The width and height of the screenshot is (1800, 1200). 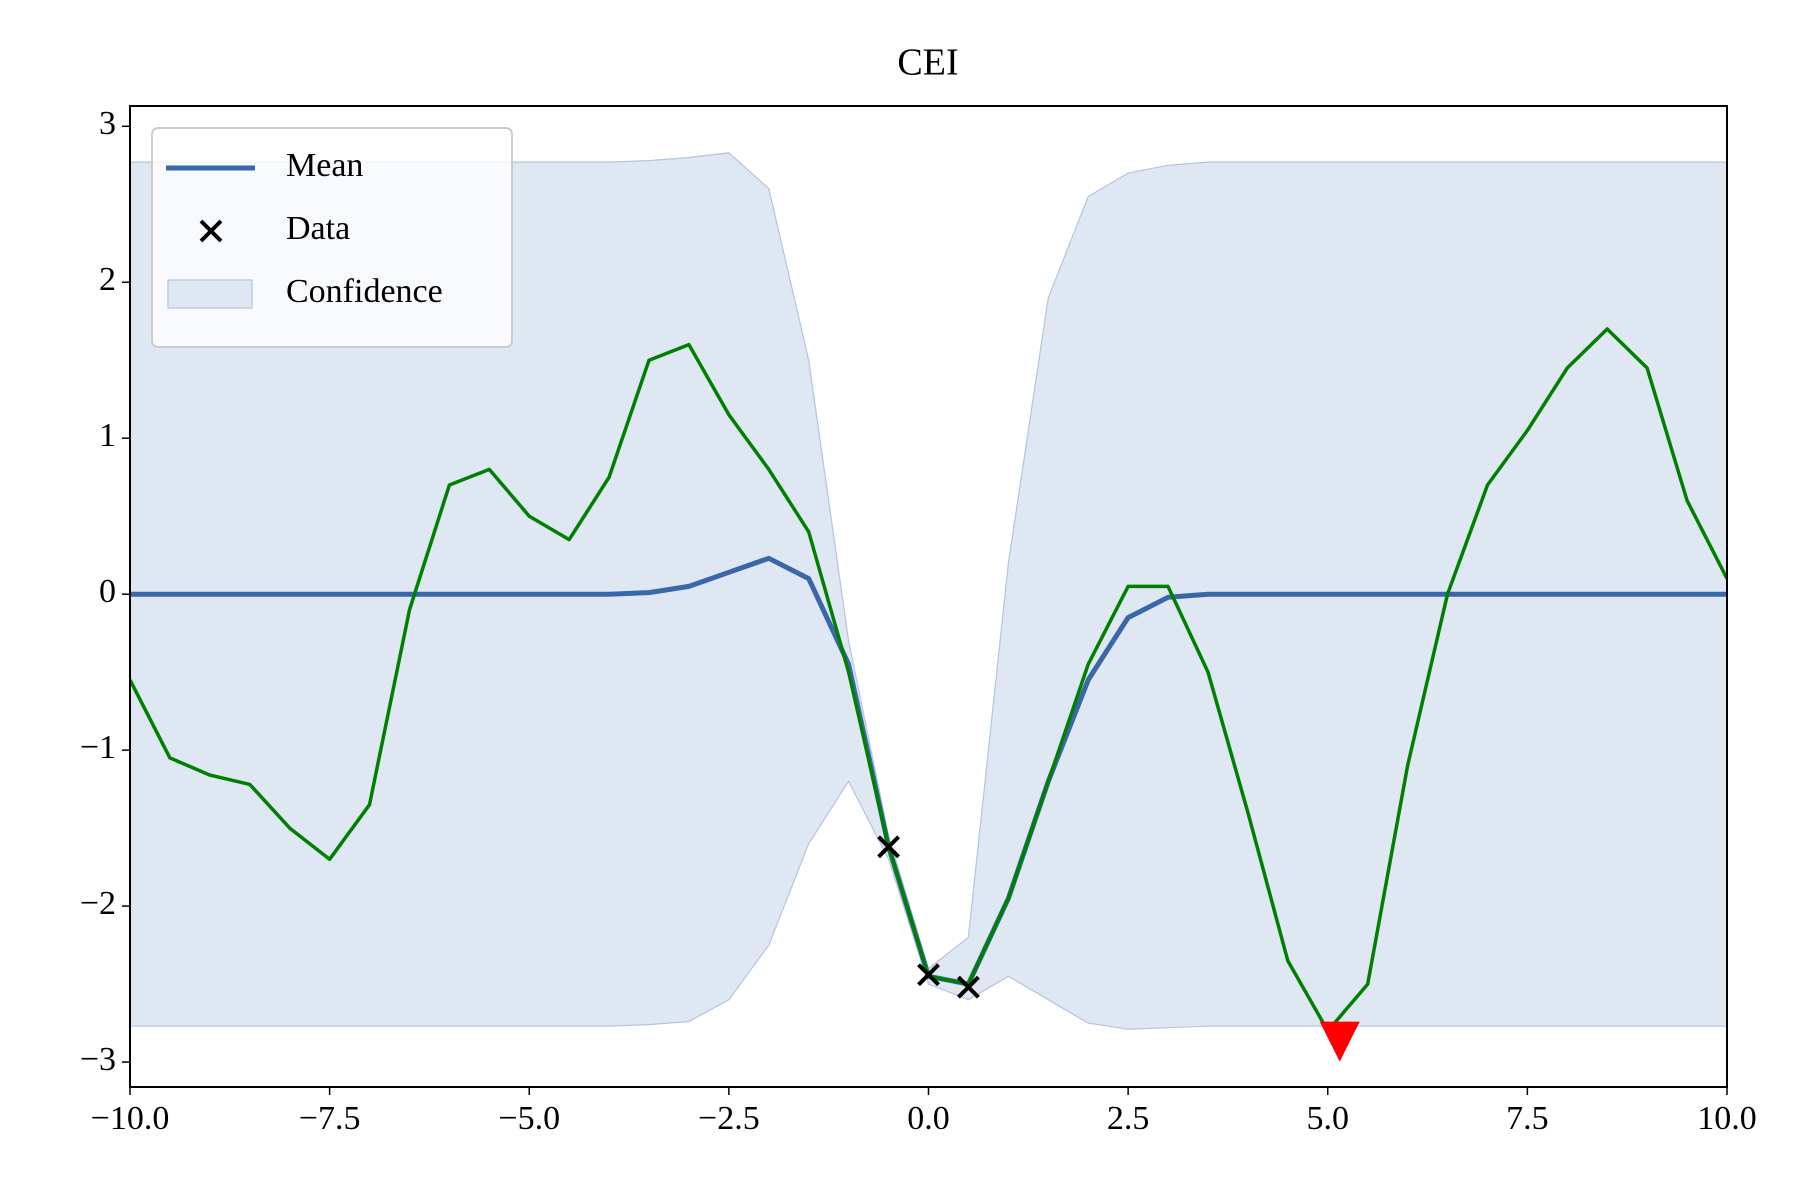 I want to click on legend-label: Mean, so click(x=324, y=165).